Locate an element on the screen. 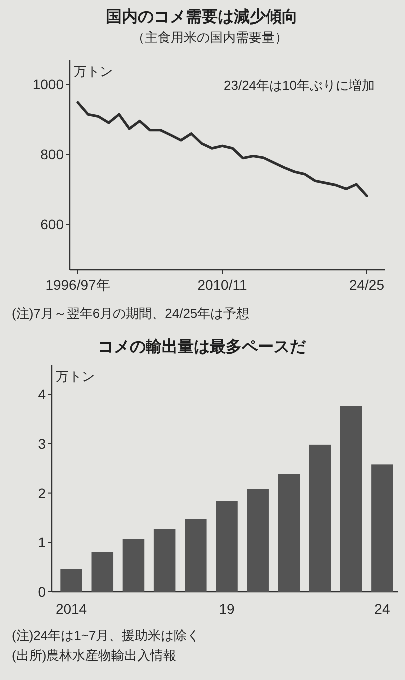 The width and height of the screenshot is (405, 680). y-tick-label: 1 is located at coordinates (42, 542).